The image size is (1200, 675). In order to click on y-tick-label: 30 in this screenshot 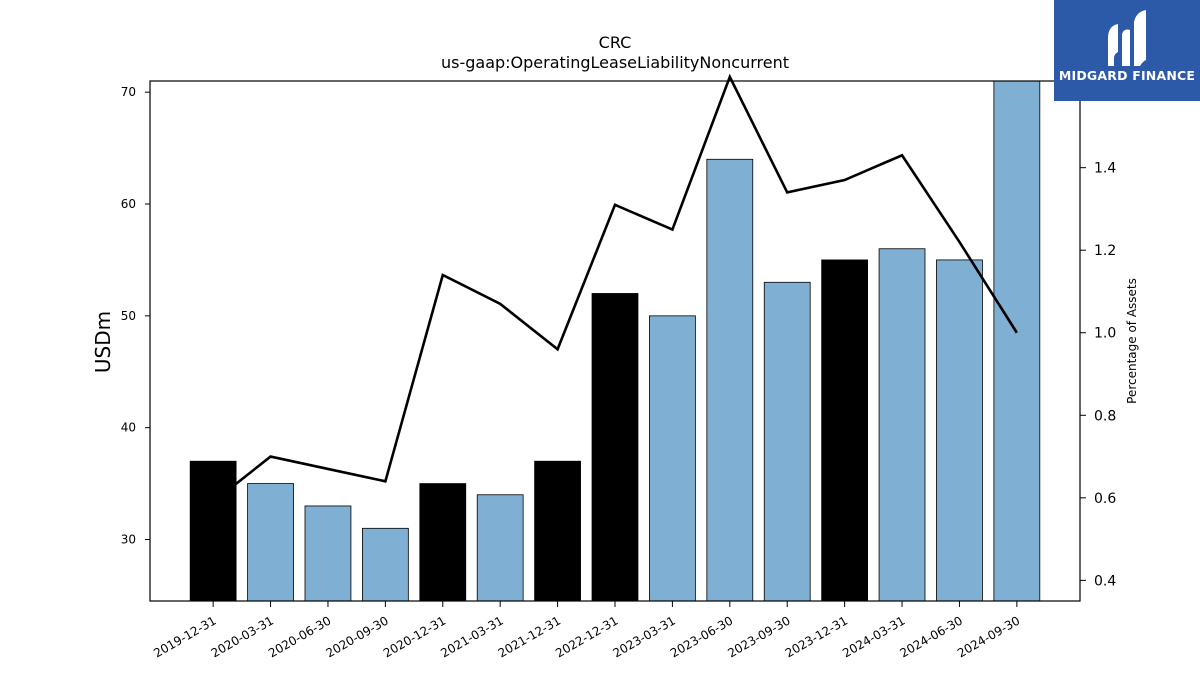, I will do `click(128, 539)`.